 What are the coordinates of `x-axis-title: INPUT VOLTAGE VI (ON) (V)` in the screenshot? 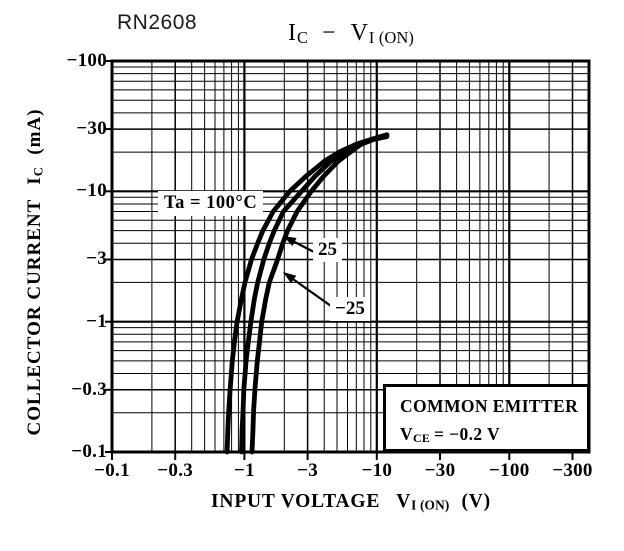 It's located at (351, 502).